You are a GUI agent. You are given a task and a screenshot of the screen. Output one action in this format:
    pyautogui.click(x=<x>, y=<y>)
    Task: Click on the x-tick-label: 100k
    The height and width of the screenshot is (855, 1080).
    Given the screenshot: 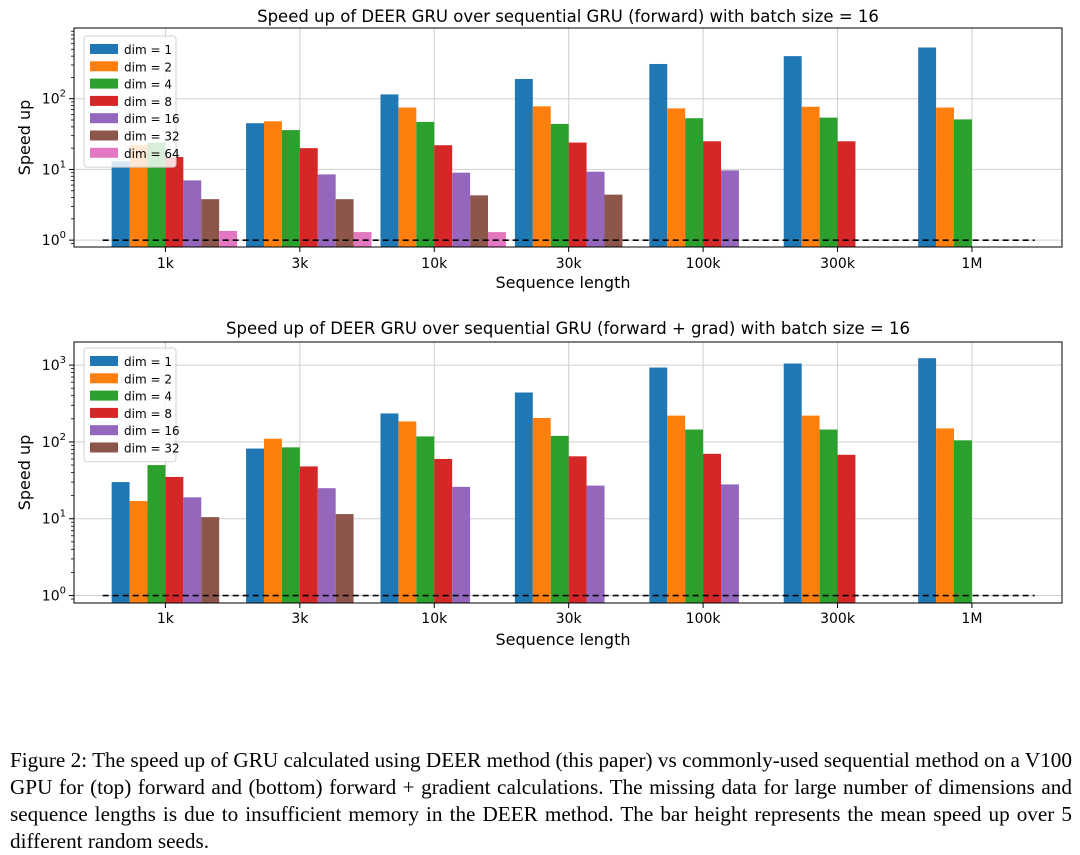 What is the action you would take?
    pyautogui.click(x=704, y=619)
    